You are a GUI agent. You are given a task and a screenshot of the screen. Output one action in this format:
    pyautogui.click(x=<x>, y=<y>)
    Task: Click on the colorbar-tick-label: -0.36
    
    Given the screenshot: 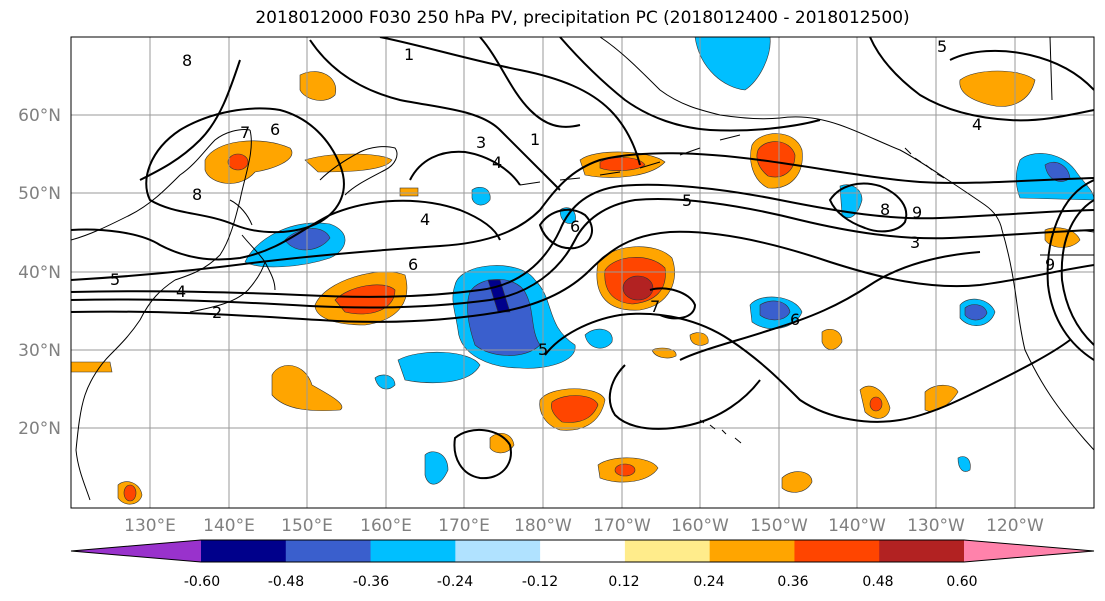 What is the action you would take?
    pyautogui.click(x=371, y=582)
    